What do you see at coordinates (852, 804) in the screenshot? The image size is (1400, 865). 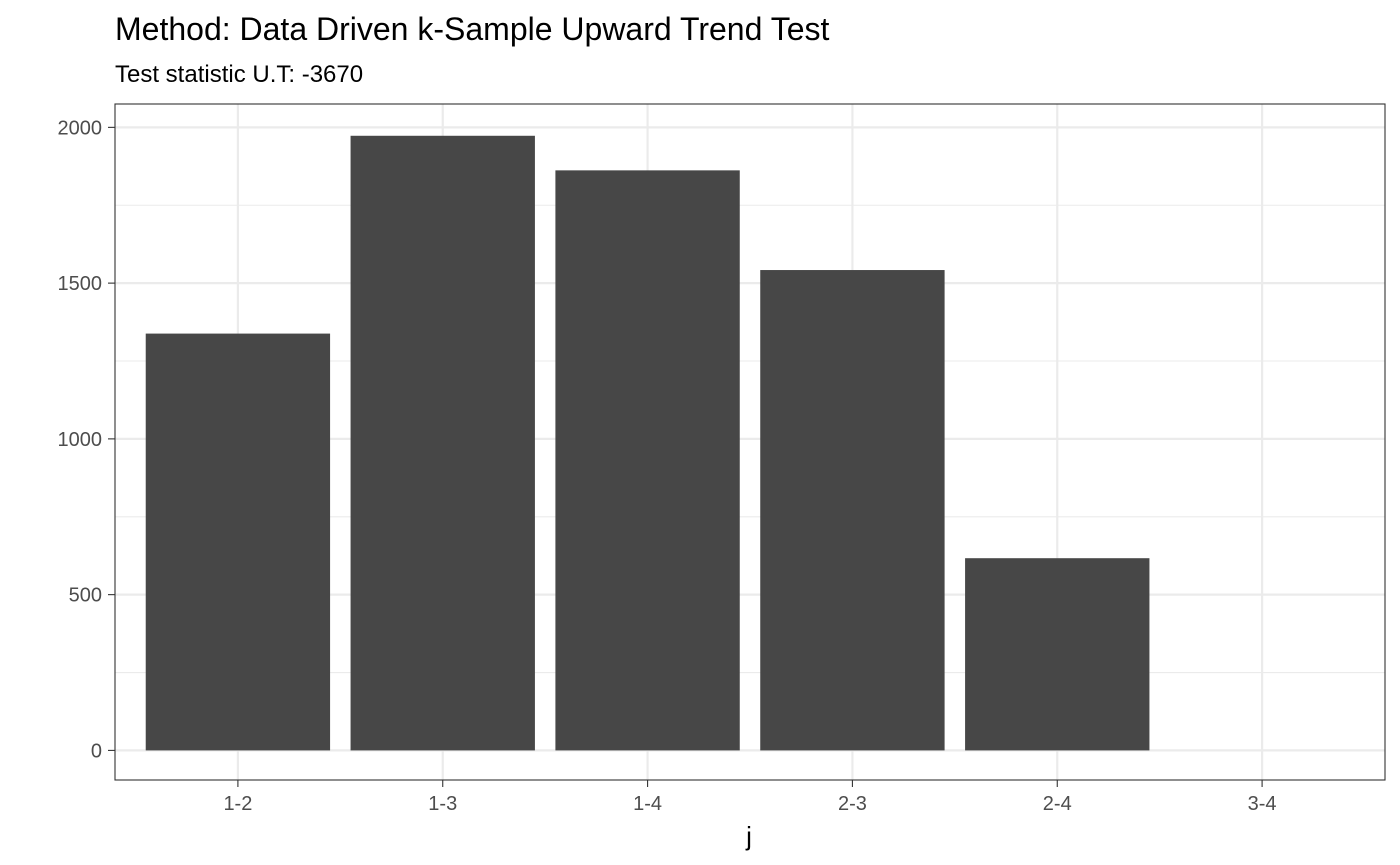 I see `x-tick-label: 2-3` at bounding box center [852, 804].